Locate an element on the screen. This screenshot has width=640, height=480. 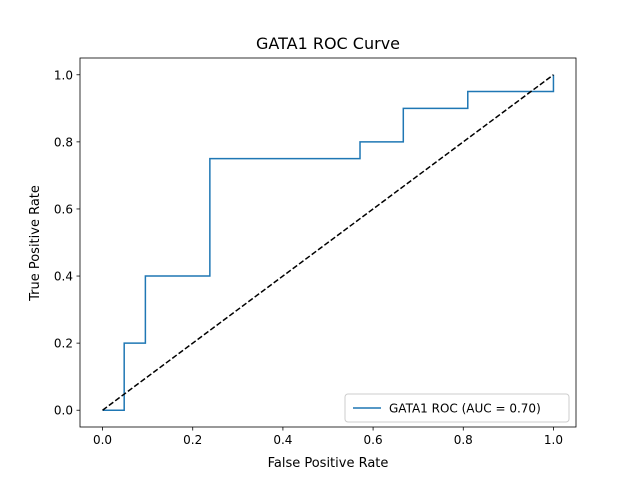
x-tick-label: 0.8 is located at coordinates (463, 440).